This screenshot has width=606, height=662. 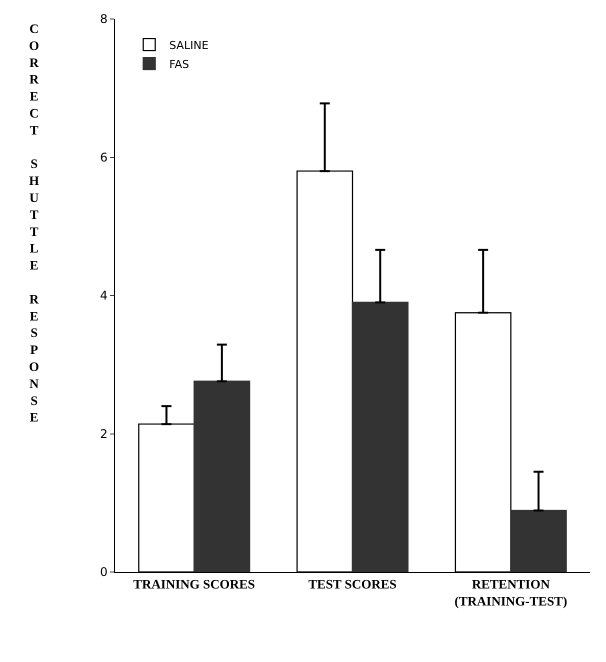 I want to click on y-tick-label: 0, so click(x=104, y=572).